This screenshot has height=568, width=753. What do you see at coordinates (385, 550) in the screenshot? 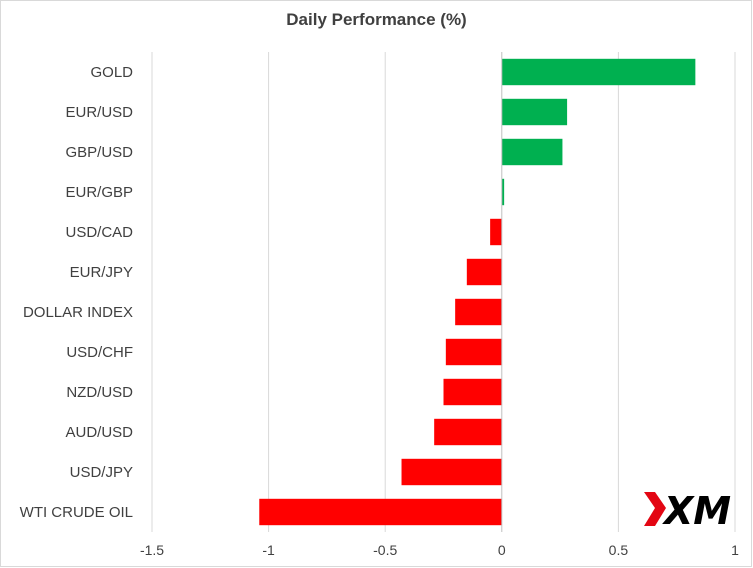
I see `x-tick-label-2: -0.5` at bounding box center [385, 550].